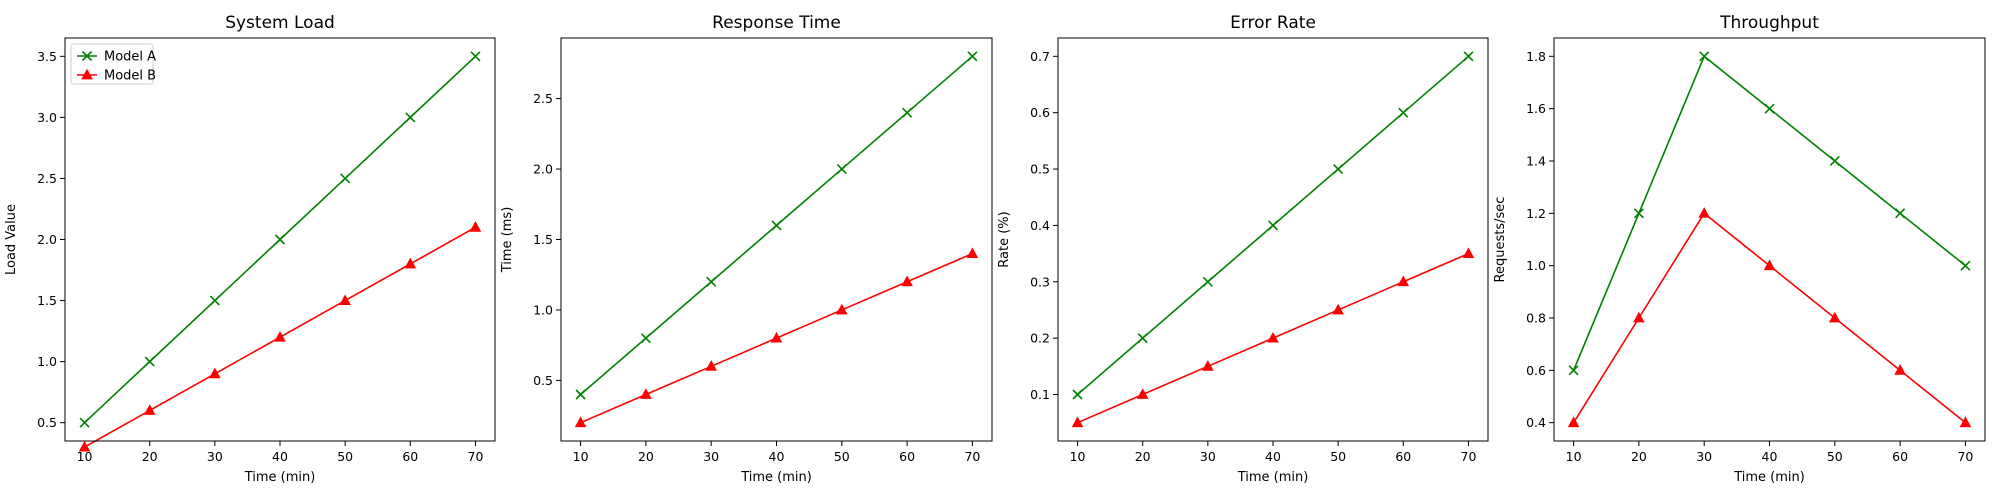  Describe the element at coordinates (507, 240) in the screenshot. I see `y-axis-label: Time (ms)` at that location.